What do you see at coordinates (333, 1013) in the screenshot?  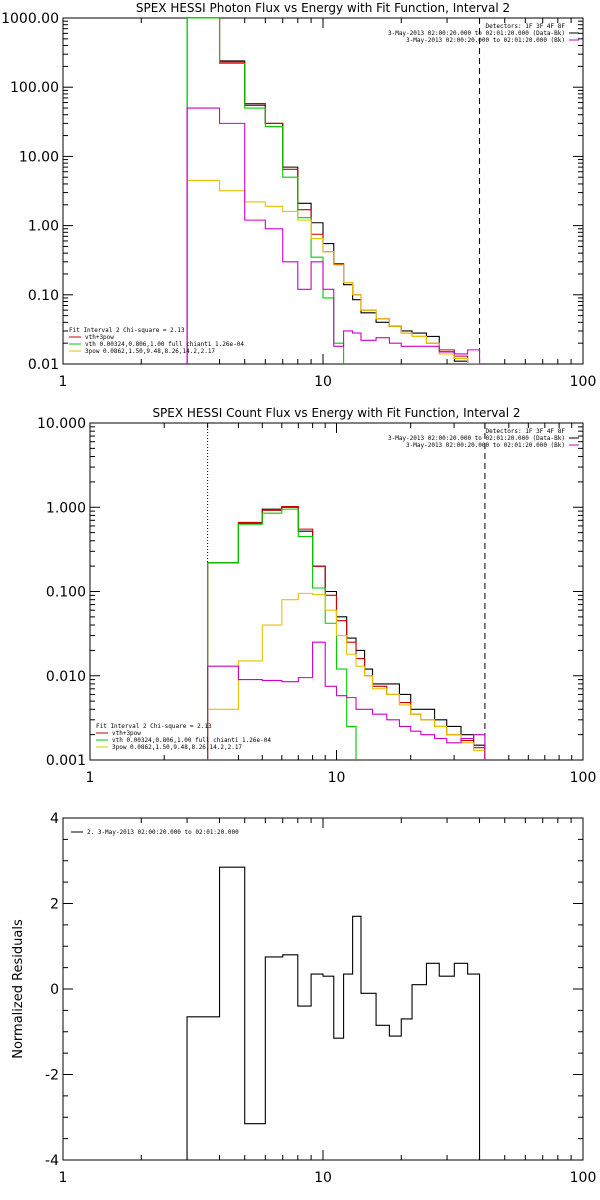 I see `series-line-residuals` at bounding box center [333, 1013].